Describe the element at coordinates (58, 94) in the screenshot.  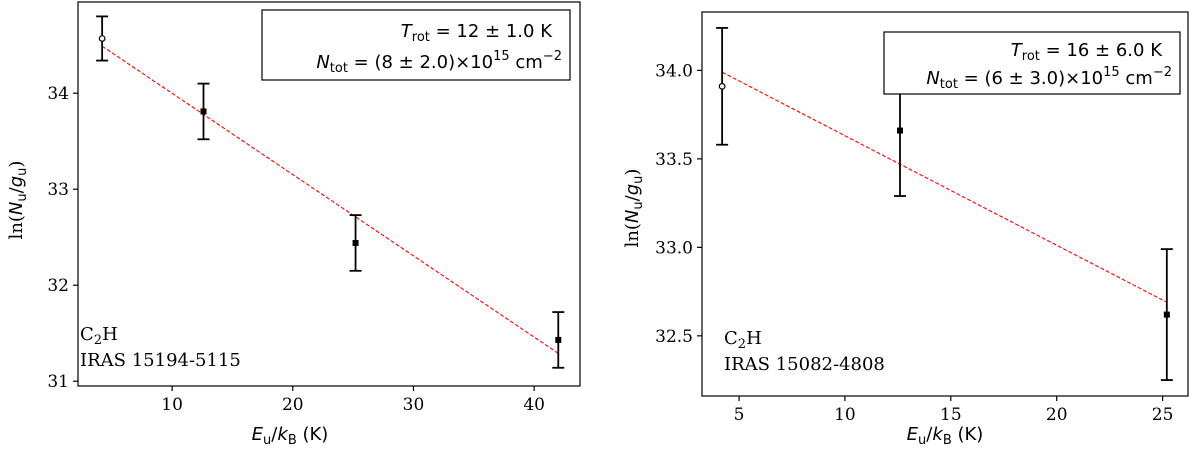
I see `y-tick-label: 34` at that location.